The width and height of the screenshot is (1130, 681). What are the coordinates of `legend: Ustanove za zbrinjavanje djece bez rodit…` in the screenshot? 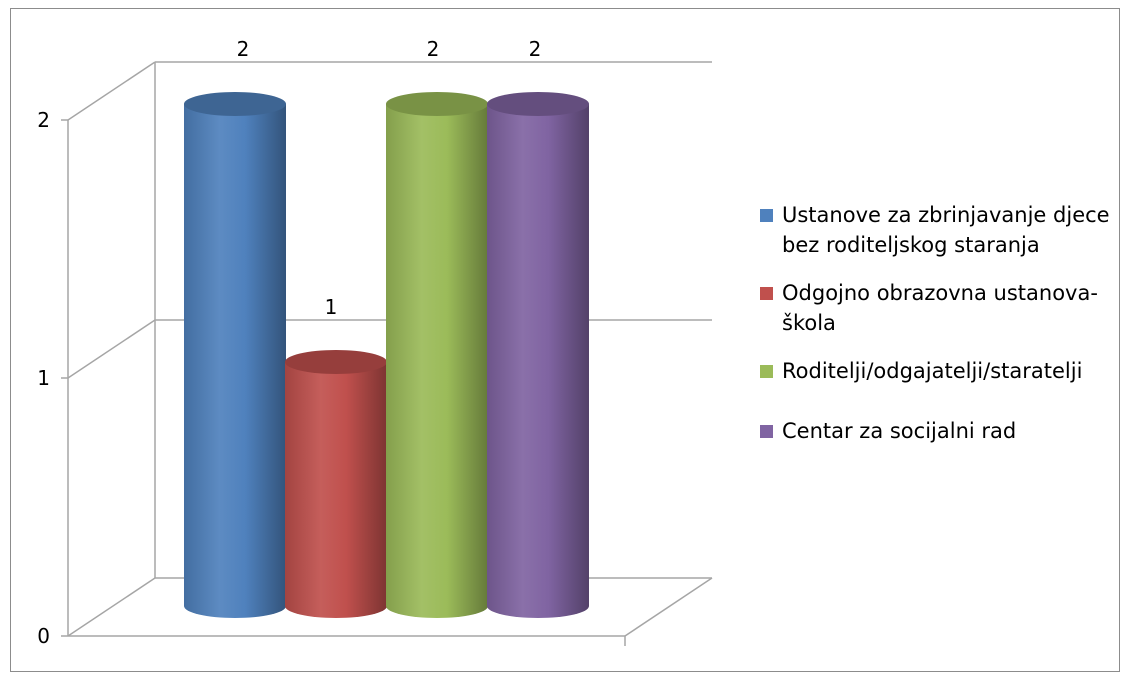 It's located at (940, 323).